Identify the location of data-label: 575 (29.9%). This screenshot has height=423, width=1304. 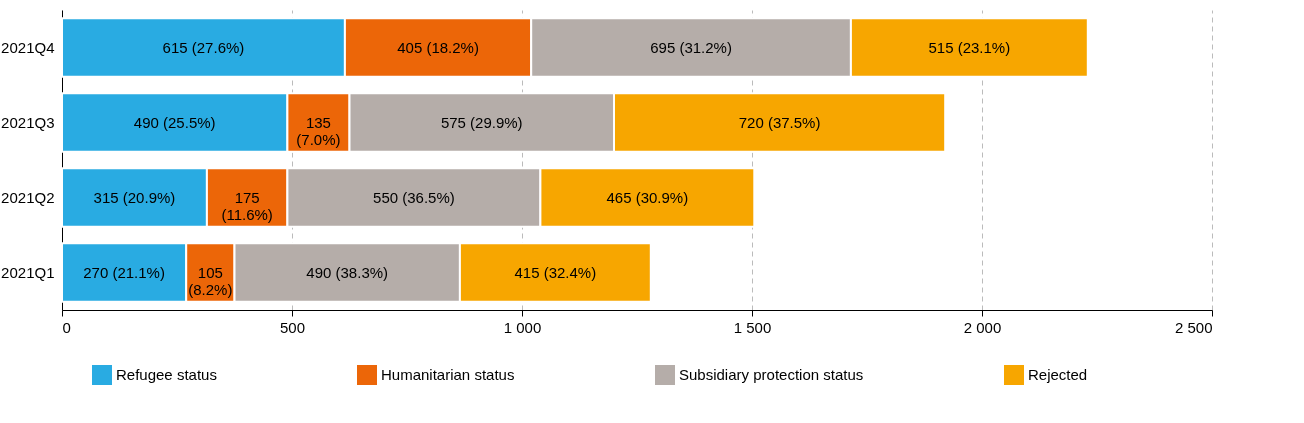
(481, 122).